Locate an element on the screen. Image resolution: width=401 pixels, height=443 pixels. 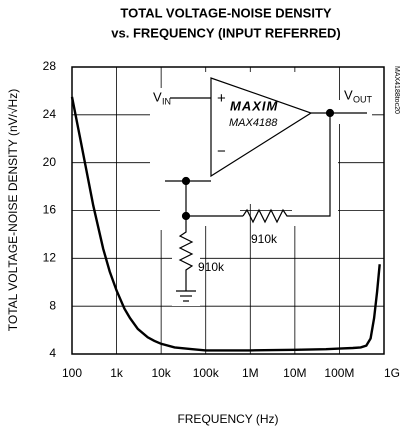
x-tick-label: 1k is located at coordinates (117, 373).